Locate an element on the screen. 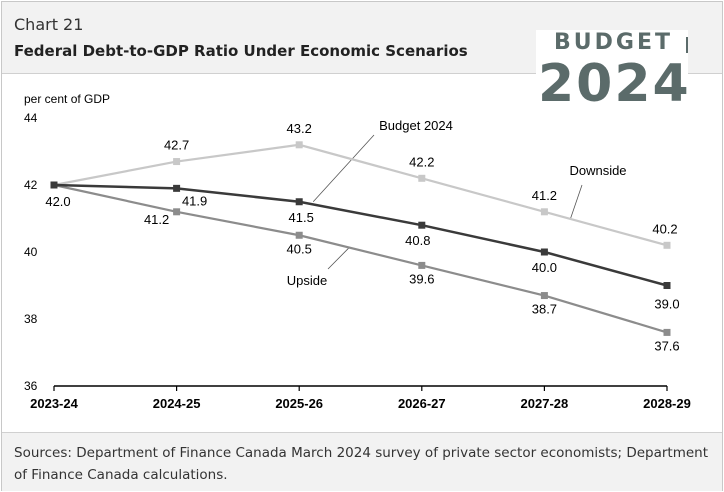  downside-data-label: 42.2 is located at coordinates (421, 161).